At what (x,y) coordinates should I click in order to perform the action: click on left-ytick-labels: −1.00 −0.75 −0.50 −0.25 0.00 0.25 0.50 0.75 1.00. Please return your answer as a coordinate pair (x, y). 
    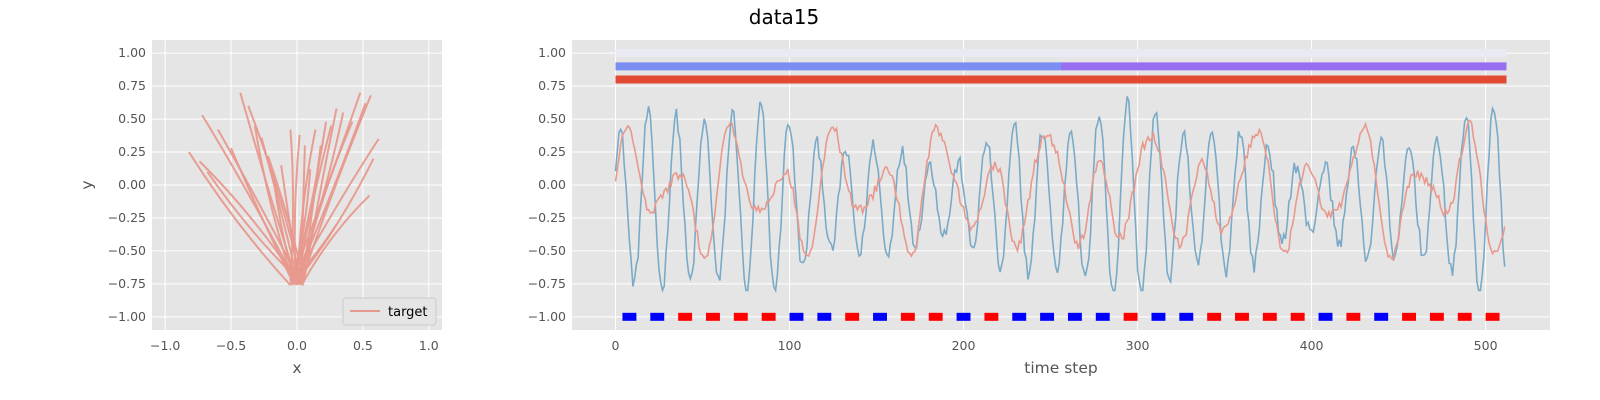
    Looking at the image, I should click on (127, 184).